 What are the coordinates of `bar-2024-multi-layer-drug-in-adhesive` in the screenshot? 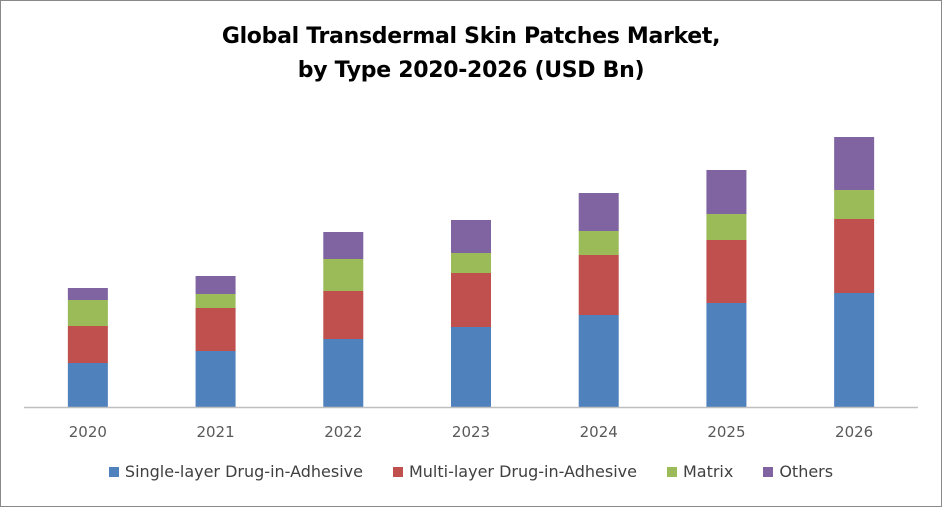 It's located at (598, 285).